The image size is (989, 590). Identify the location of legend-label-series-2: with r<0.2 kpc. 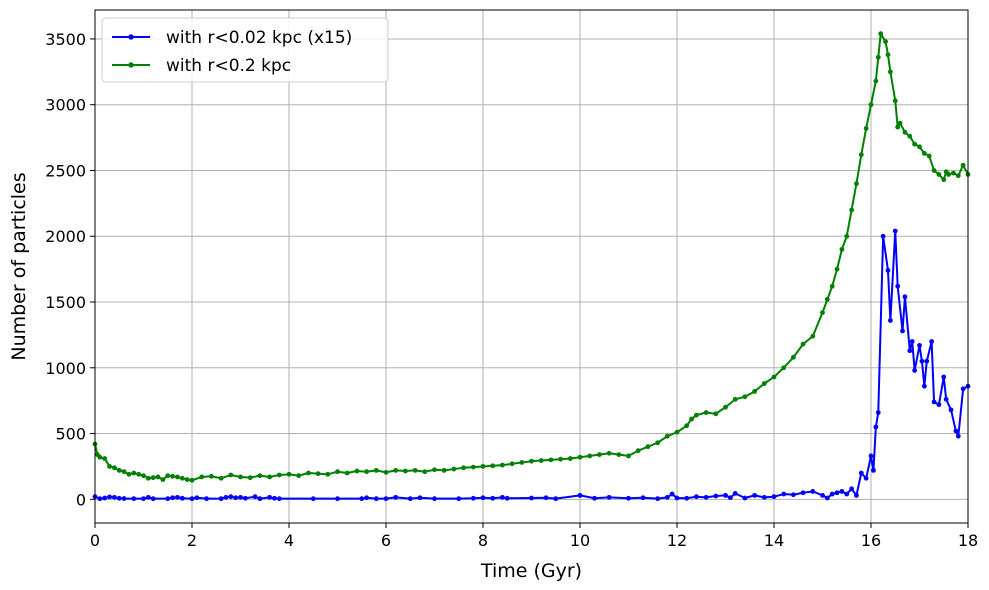
(228, 66).